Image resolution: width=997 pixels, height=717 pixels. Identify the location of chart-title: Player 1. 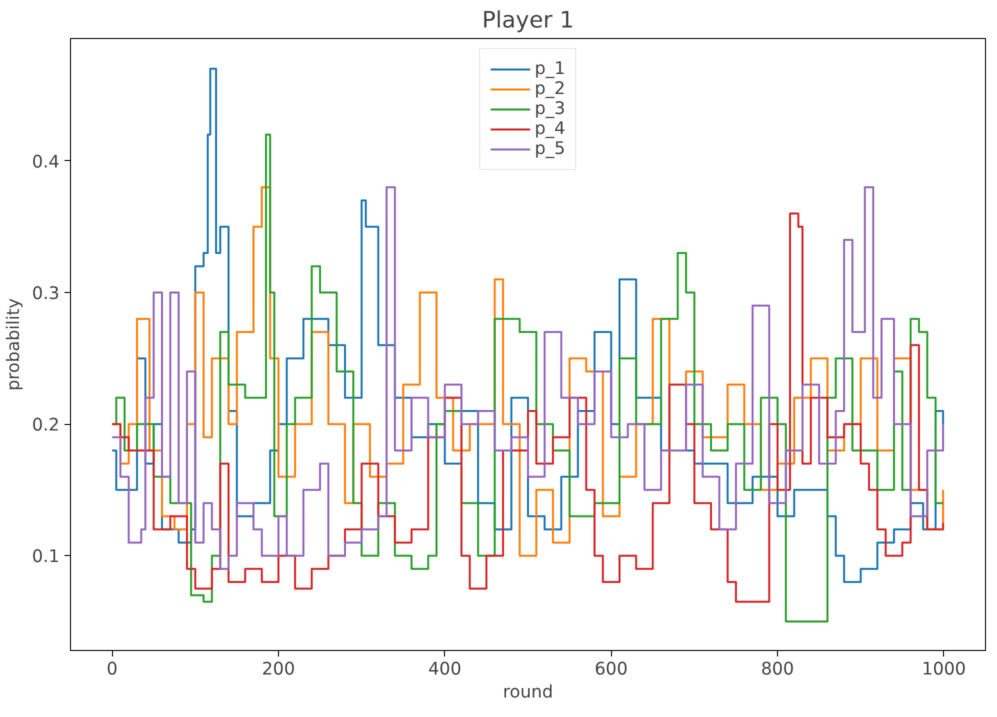
(528, 21).